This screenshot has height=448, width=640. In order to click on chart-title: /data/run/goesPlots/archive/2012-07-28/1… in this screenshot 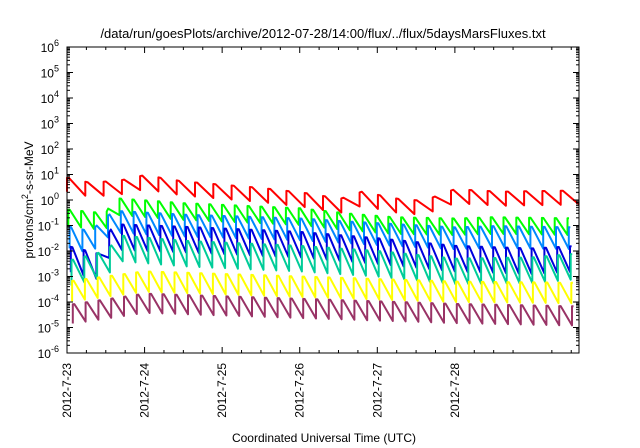, I will do `click(323, 33)`.